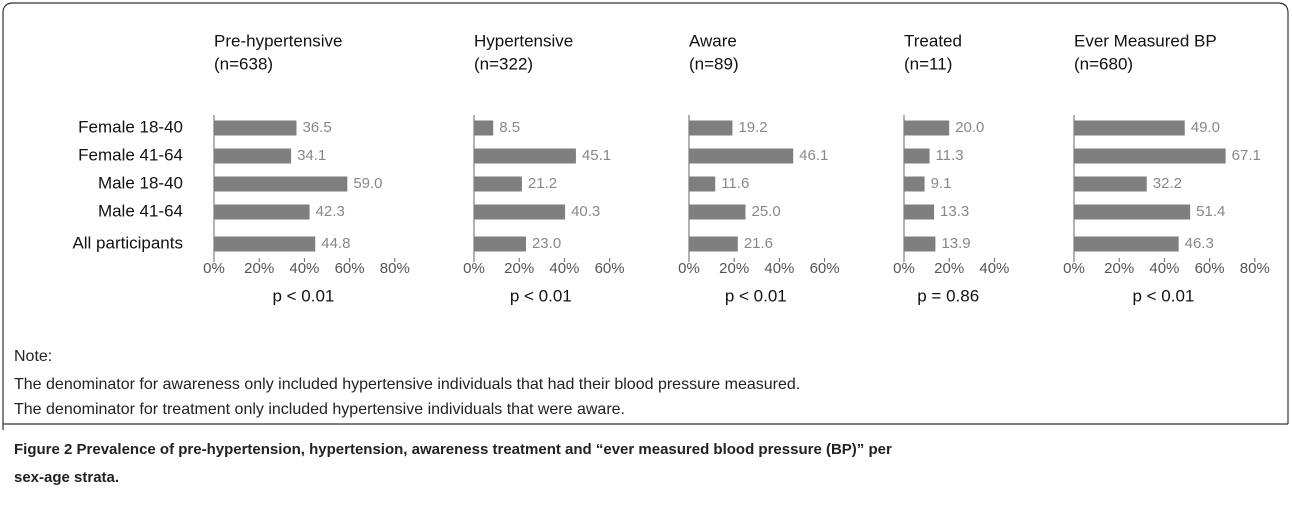 This screenshot has width=1292, height=523. What do you see at coordinates (1145, 40) in the screenshot?
I see `panel-title: Ever Measured BP` at bounding box center [1145, 40].